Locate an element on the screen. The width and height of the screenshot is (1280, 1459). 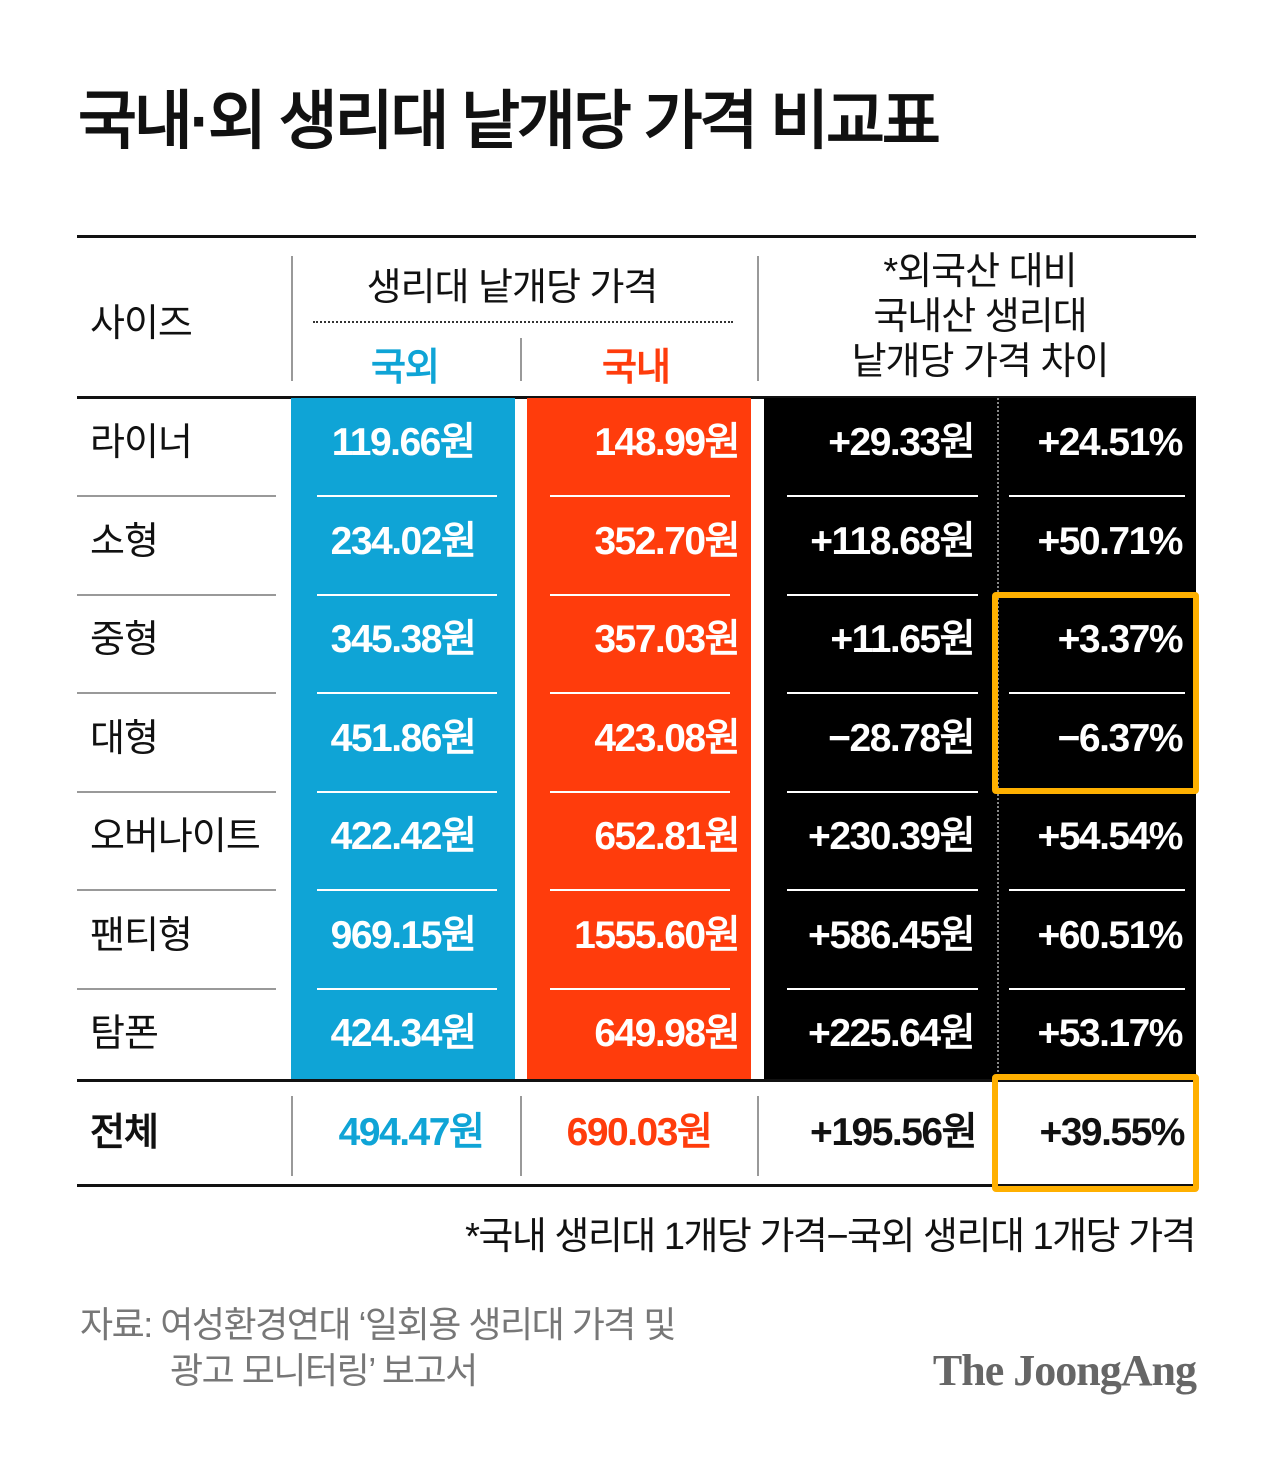
diff-amount: +118.68원 is located at coordinates (892, 541).